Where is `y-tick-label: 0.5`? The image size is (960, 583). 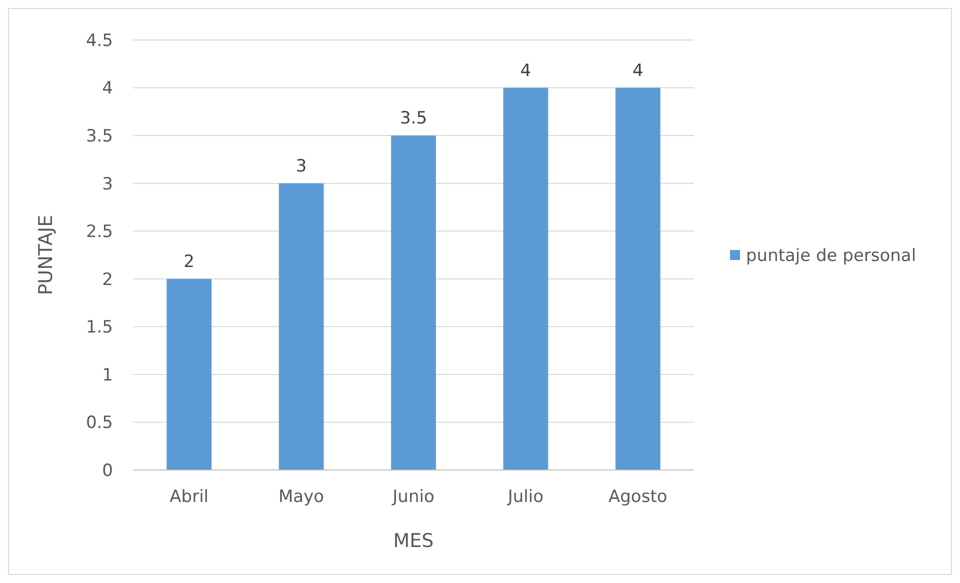
y-tick-label: 0.5 is located at coordinates (99, 423).